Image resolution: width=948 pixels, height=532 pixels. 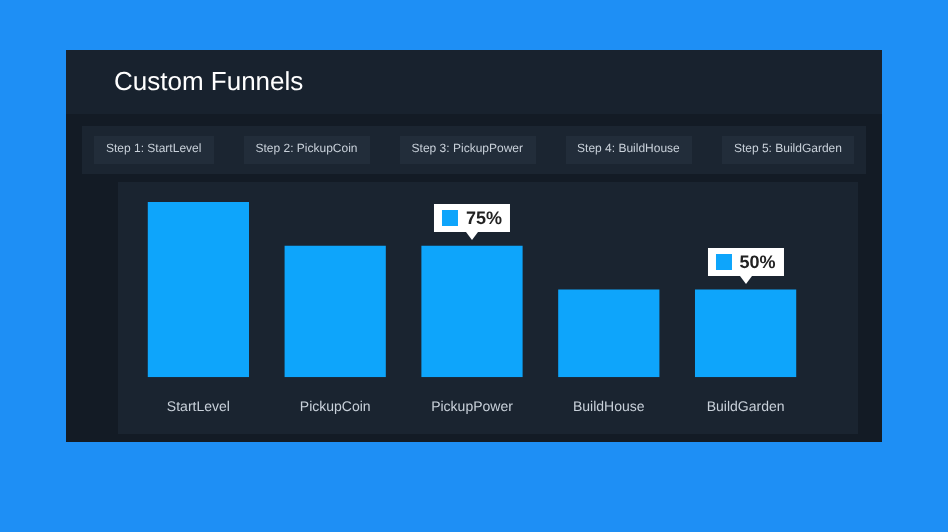 What do you see at coordinates (757, 261) in the screenshot?
I see `data-label: 50%` at bounding box center [757, 261].